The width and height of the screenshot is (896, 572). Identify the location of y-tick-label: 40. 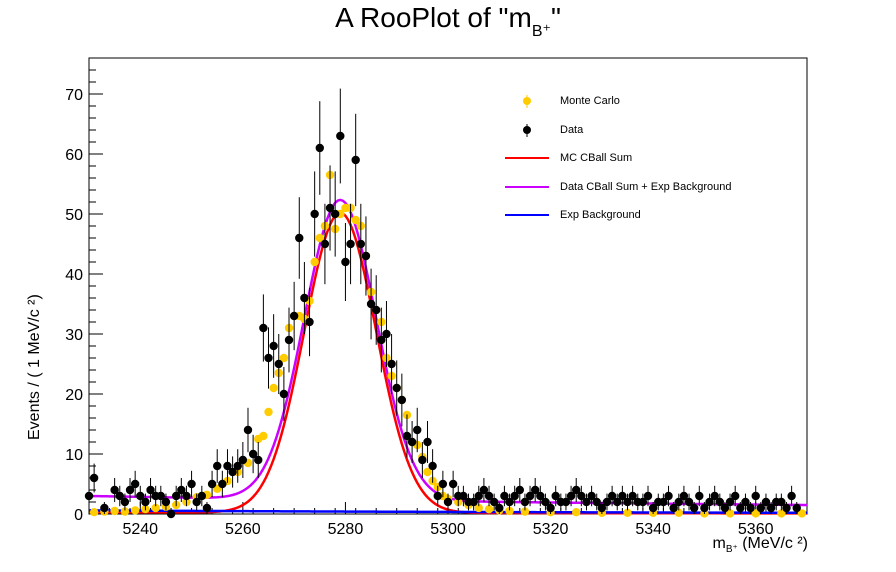
(74, 275).